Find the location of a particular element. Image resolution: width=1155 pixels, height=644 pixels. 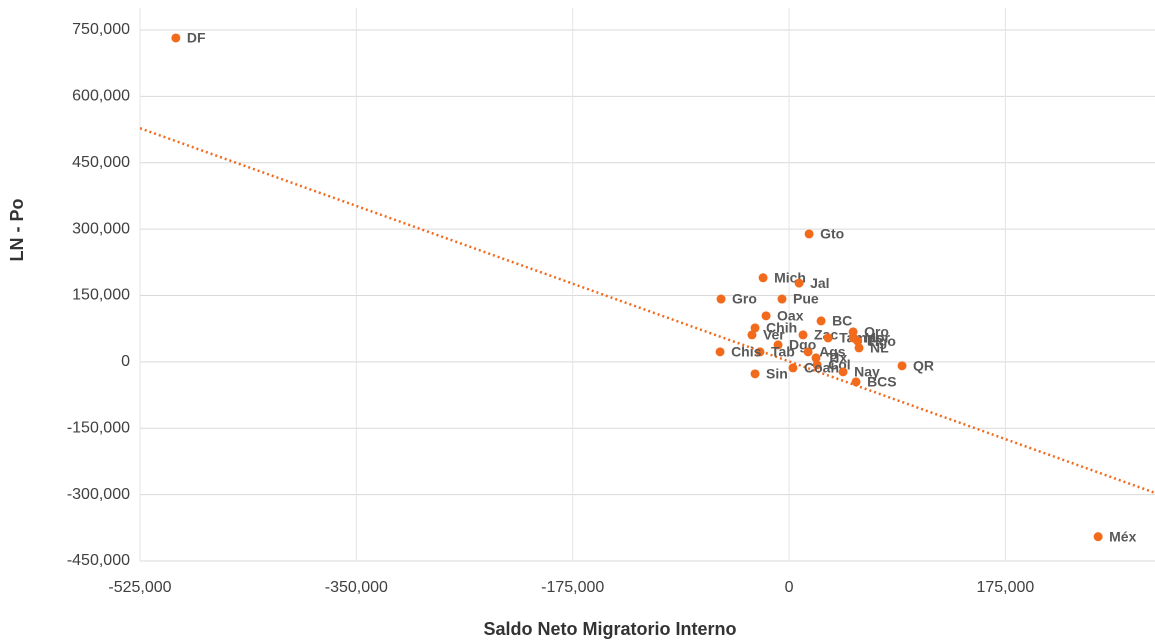

y-tick-label: -150,000 is located at coordinates (98, 427).